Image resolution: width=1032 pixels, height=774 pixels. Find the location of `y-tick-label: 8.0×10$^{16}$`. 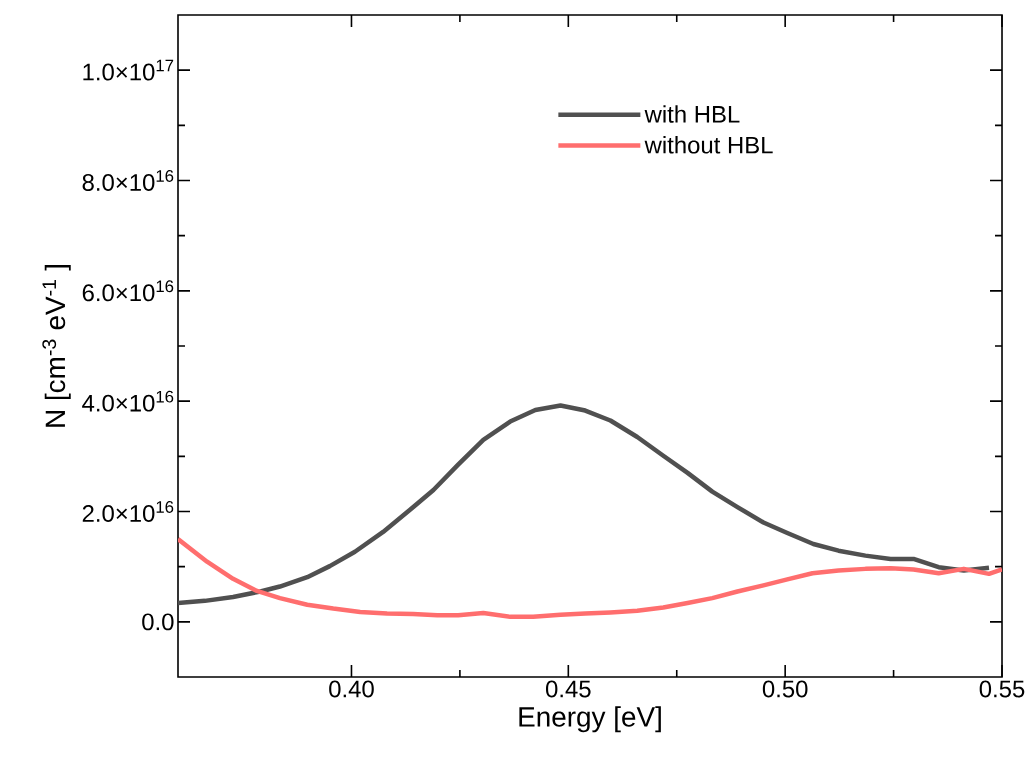

y-tick-label: 8.0×10$^{16}$ is located at coordinates (128, 180).